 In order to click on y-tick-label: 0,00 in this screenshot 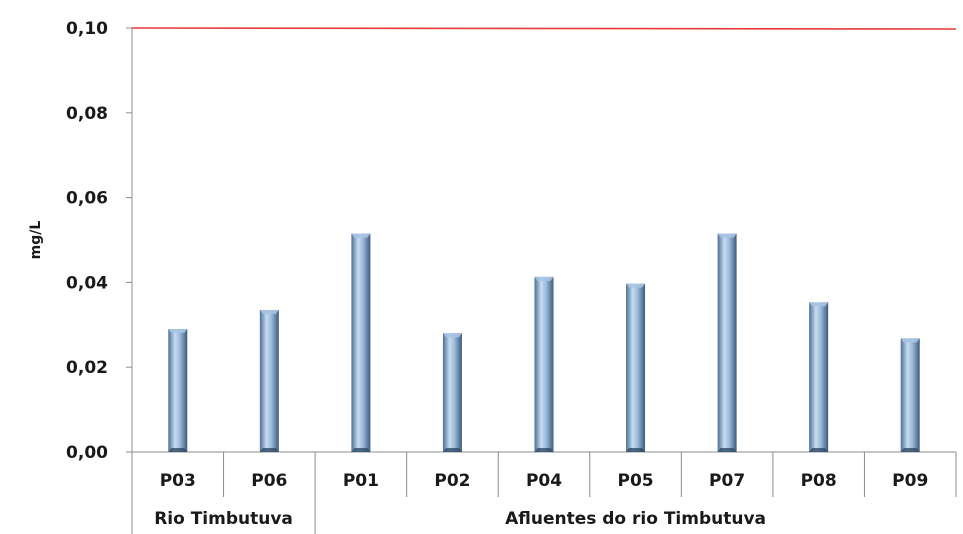, I will do `click(87, 453)`.